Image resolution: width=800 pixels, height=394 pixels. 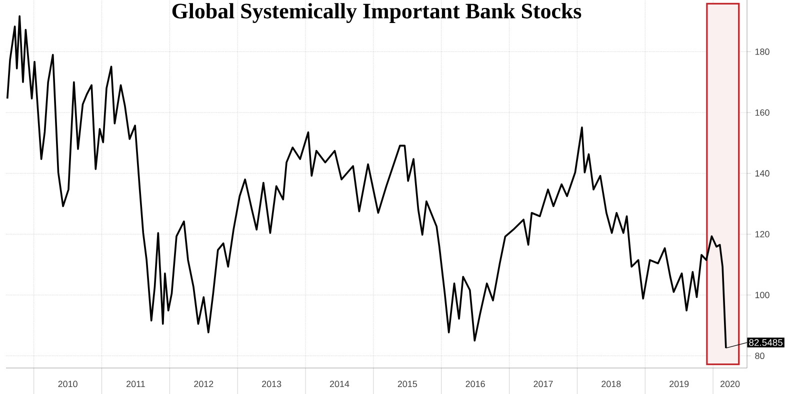 I want to click on y-tick-label: 100, so click(x=762, y=295).